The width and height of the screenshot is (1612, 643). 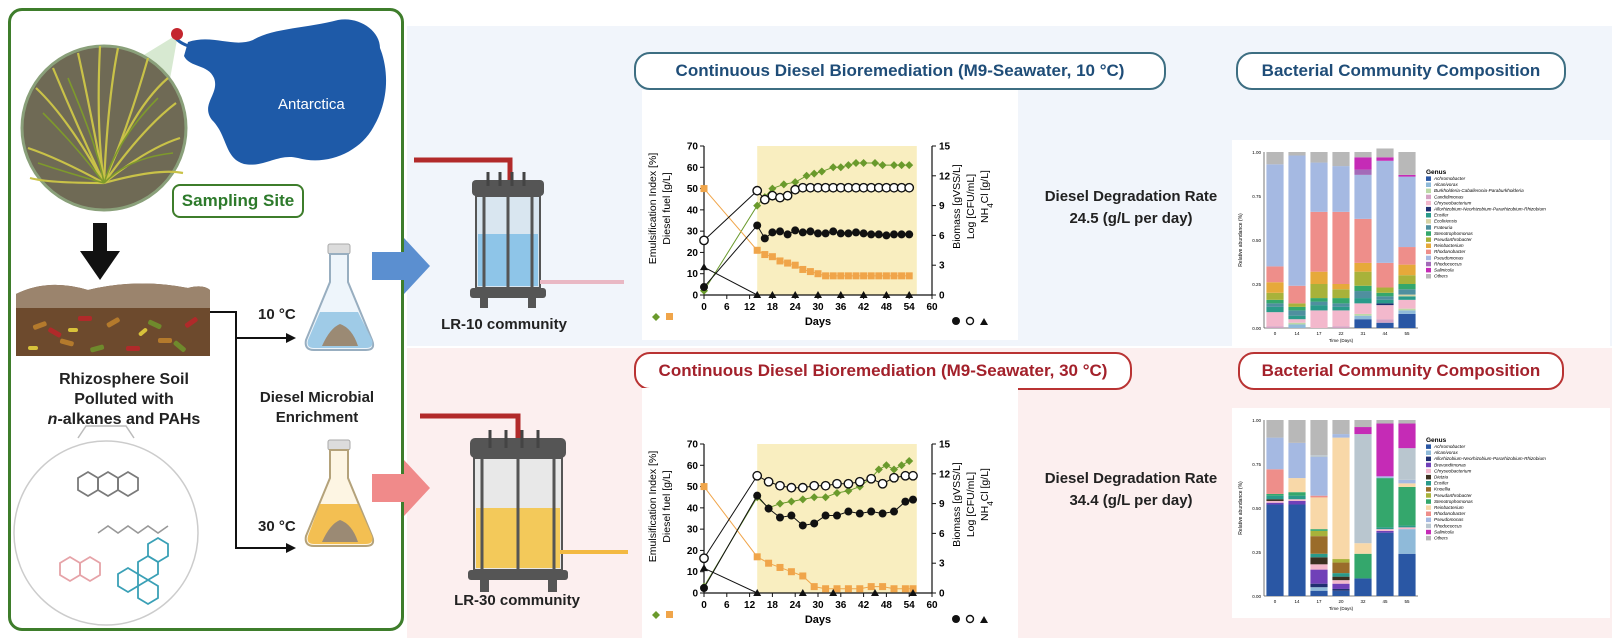 I want to click on y-right-tick-label: 6, so click(x=942, y=236).